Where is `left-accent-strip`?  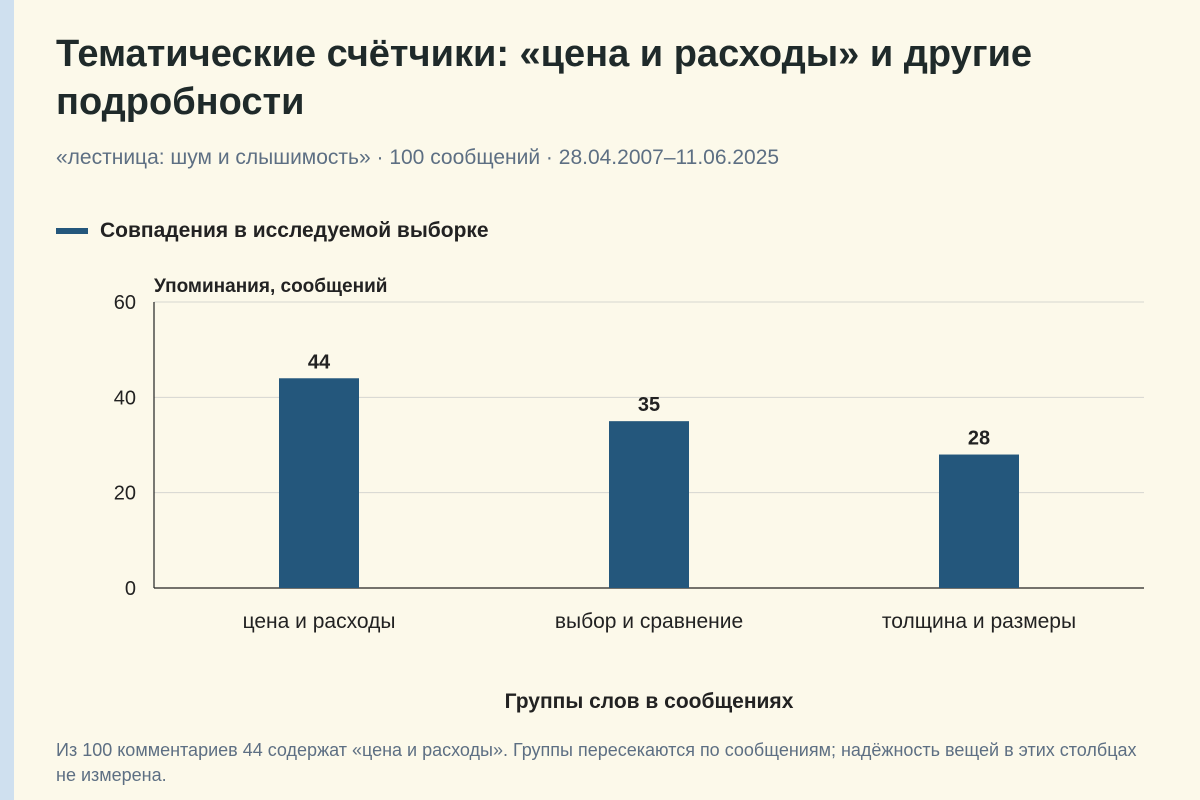 left-accent-strip is located at coordinates (7, 400).